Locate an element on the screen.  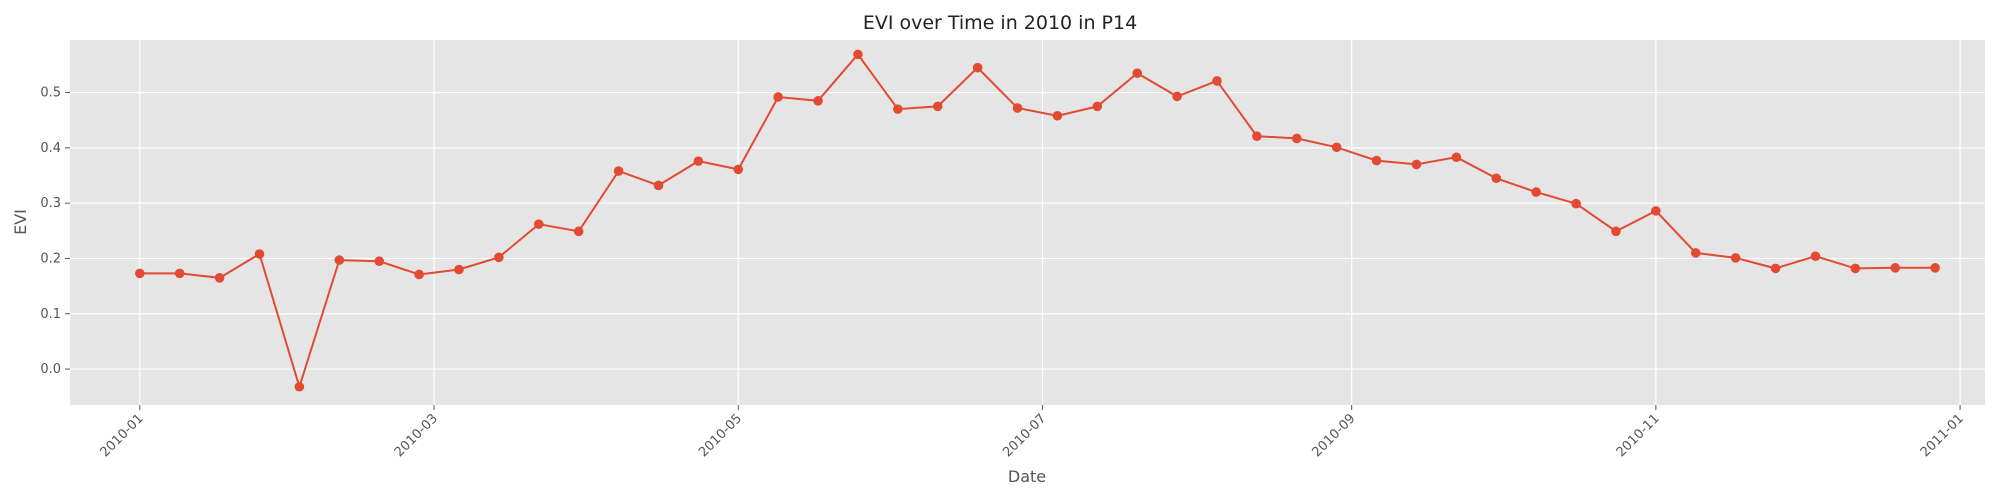
y-tick-label: 0.4 is located at coordinates (50, 148).